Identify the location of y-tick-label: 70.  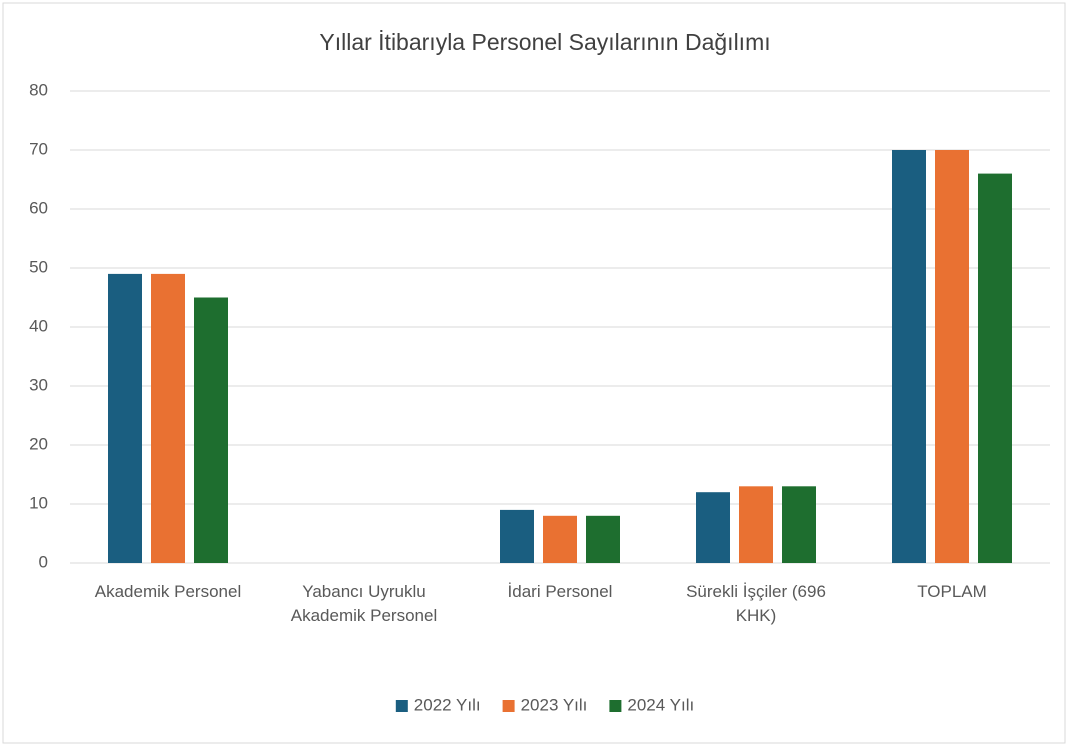
(38, 148).